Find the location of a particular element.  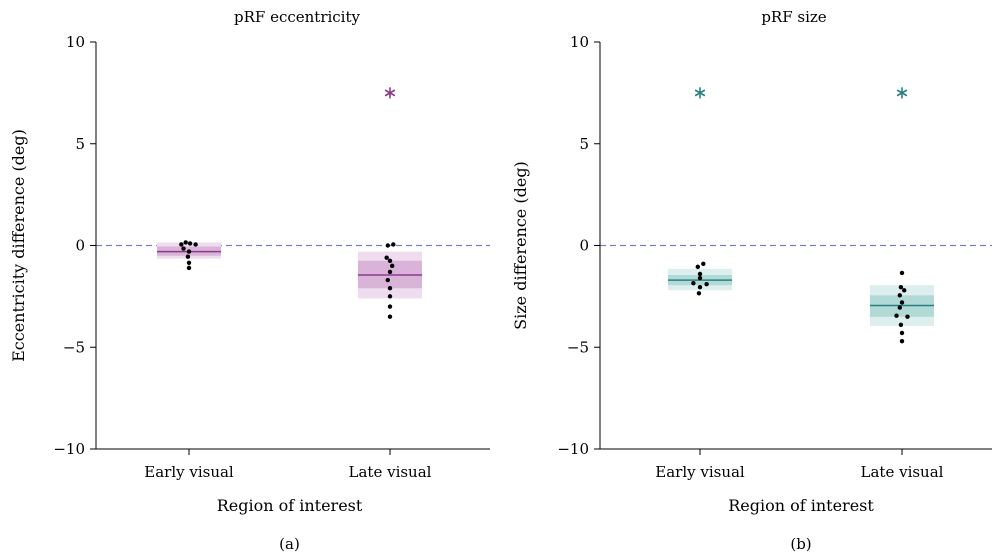

panel-caption: (b) is located at coordinates (800, 544).